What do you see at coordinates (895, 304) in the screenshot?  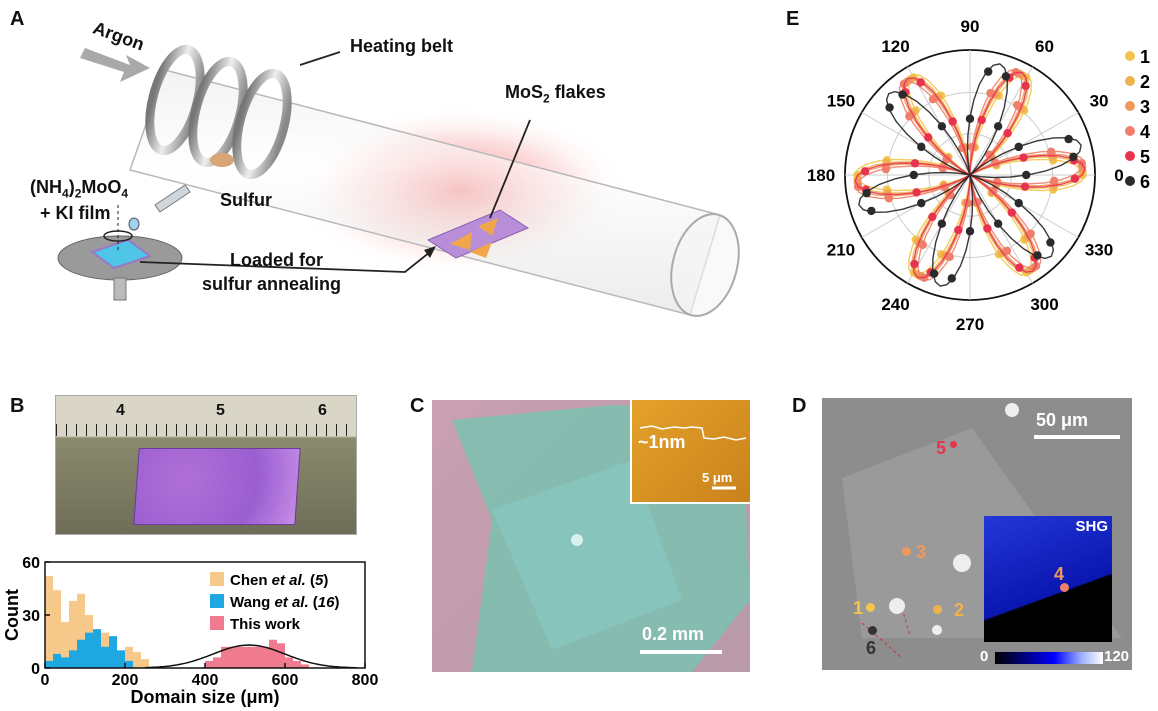 I see `polar-angle-label: 240` at bounding box center [895, 304].